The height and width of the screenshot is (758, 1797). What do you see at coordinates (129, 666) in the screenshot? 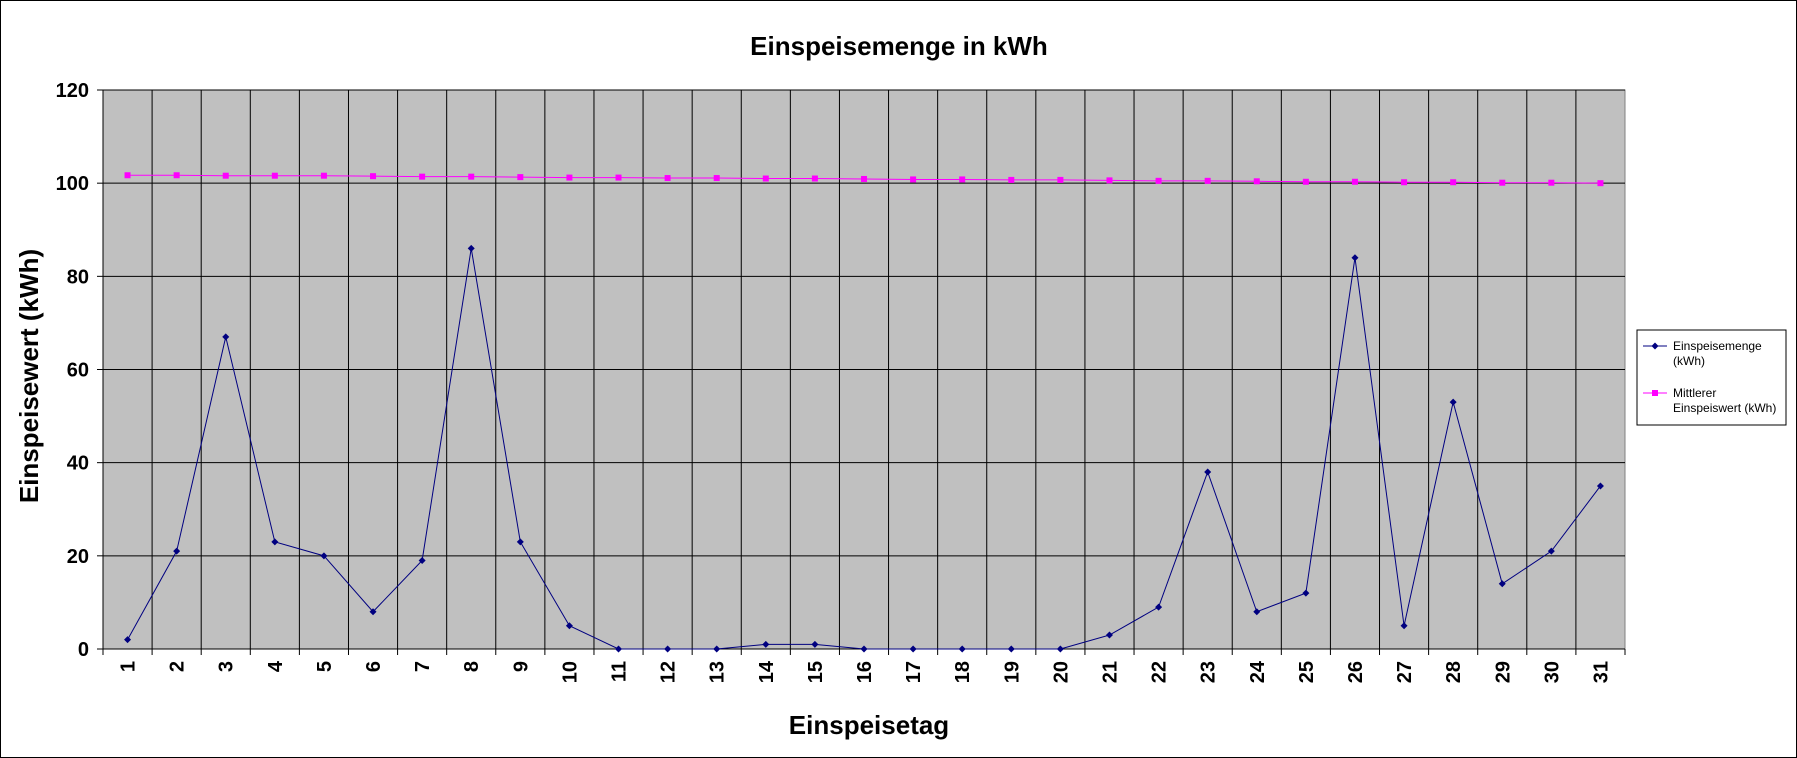
I see `x-tick-label: 1` at bounding box center [129, 666].